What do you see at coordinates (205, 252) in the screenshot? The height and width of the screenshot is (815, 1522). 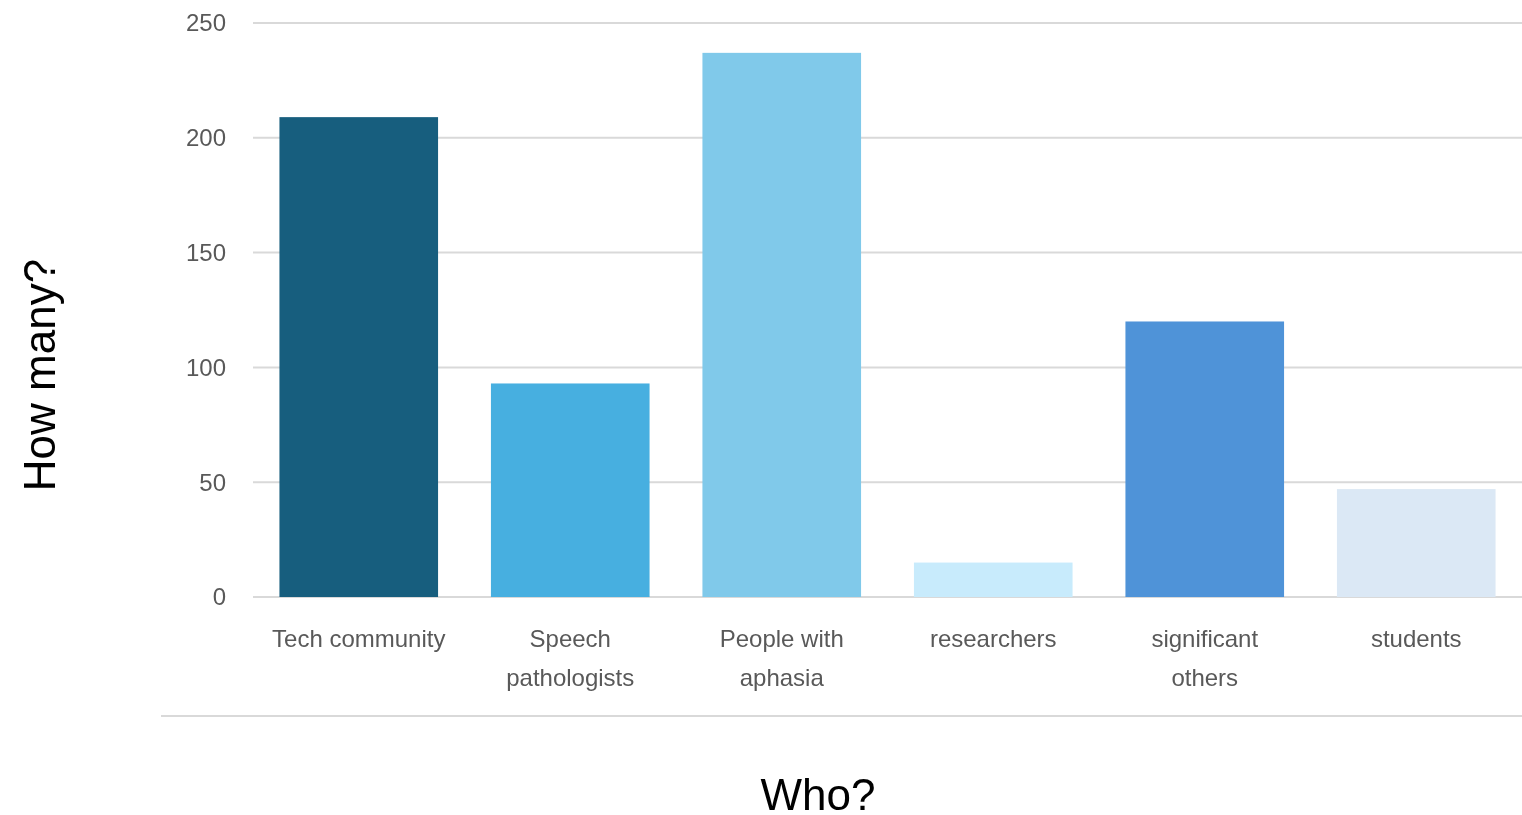 I see `y-tick-label: 150` at bounding box center [205, 252].